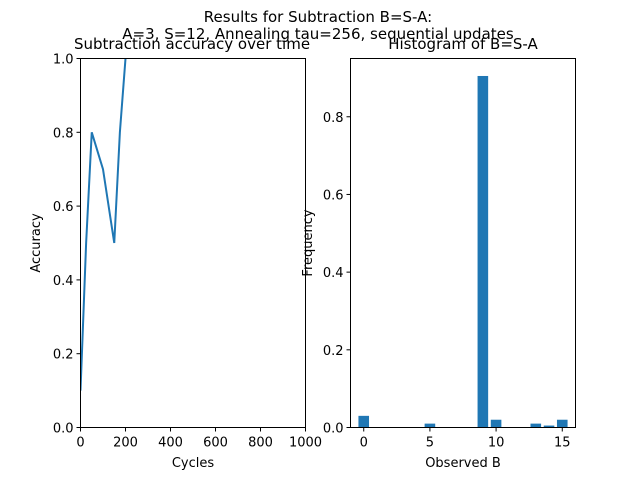 Image resolution: width=640 pixels, height=480 pixels. I want to click on left-chart-y-tick-label: 0.6, so click(63, 207).